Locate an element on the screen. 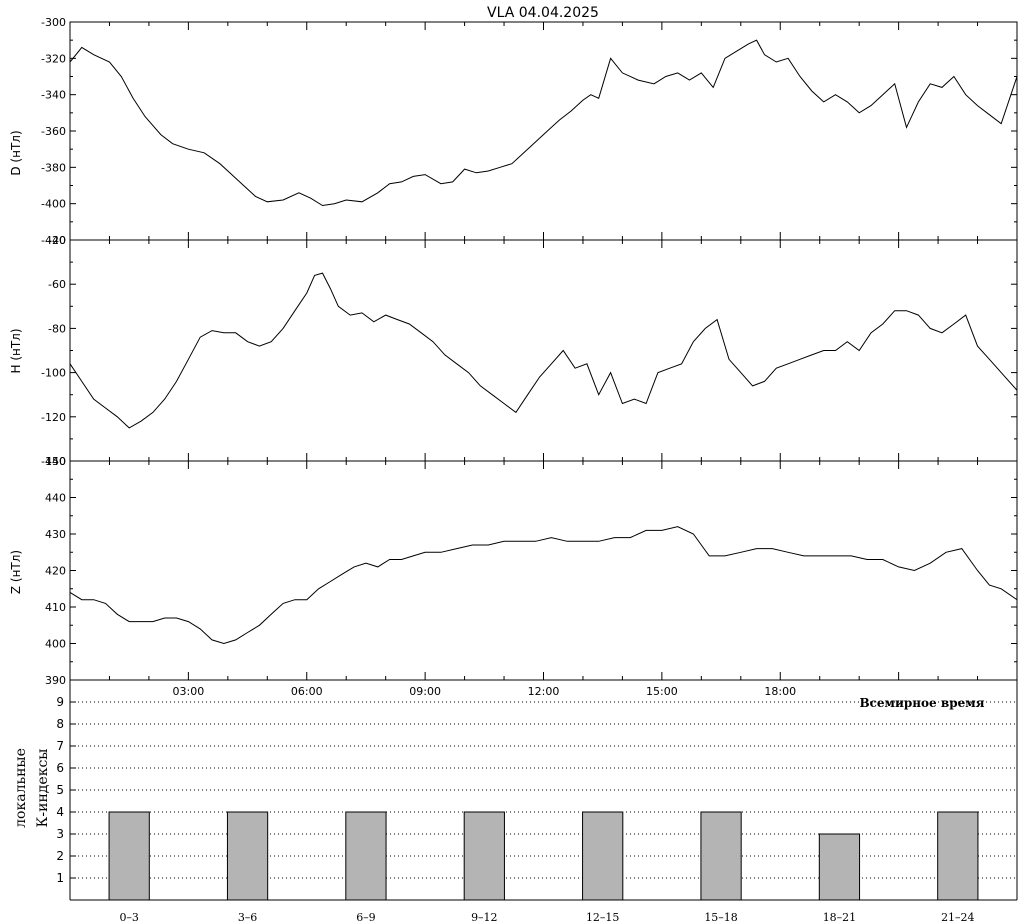 This screenshot has width=1024, height=921. ytick-label-z: 430 is located at coordinates (55, 534).